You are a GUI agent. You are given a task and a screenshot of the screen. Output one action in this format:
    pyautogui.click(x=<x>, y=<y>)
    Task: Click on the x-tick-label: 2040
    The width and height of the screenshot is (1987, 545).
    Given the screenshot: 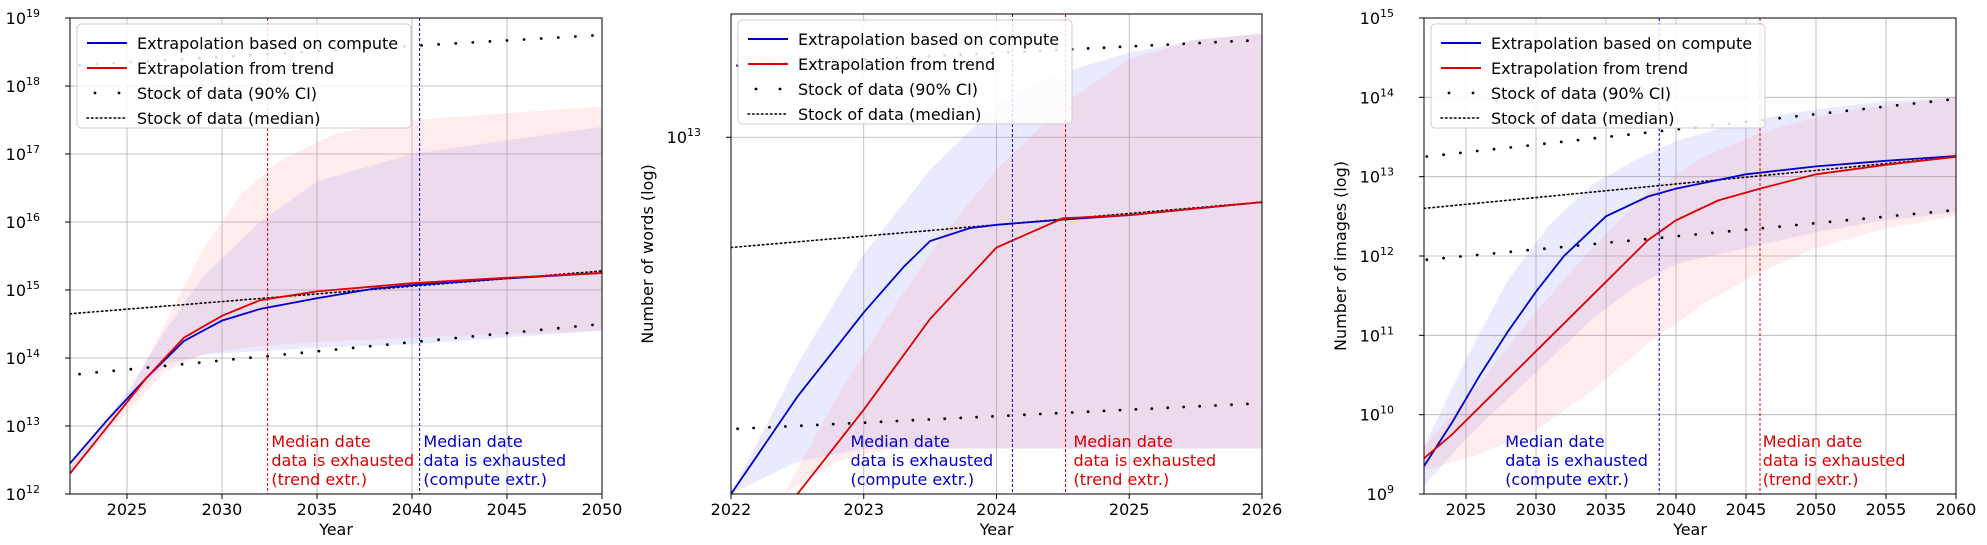 What is the action you would take?
    pyautogui.click(x=1676, y=509)
    